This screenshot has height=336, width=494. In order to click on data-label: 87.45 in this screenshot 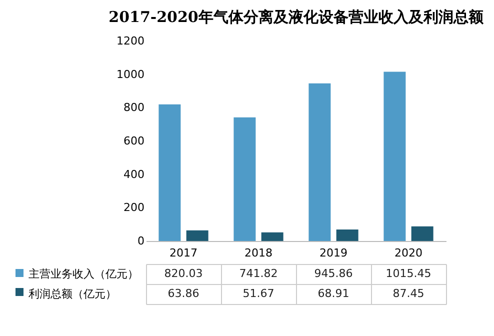, I will do `click(408, 293)`.